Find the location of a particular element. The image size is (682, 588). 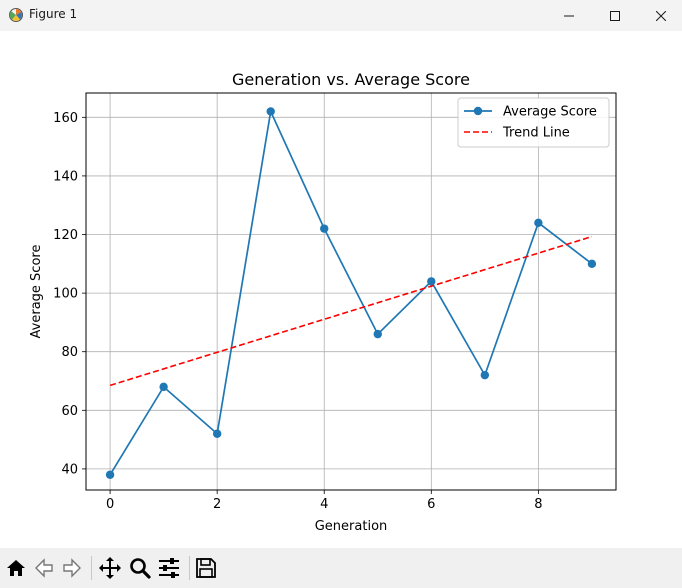

pan-icon is located at coordinates (110, 568).